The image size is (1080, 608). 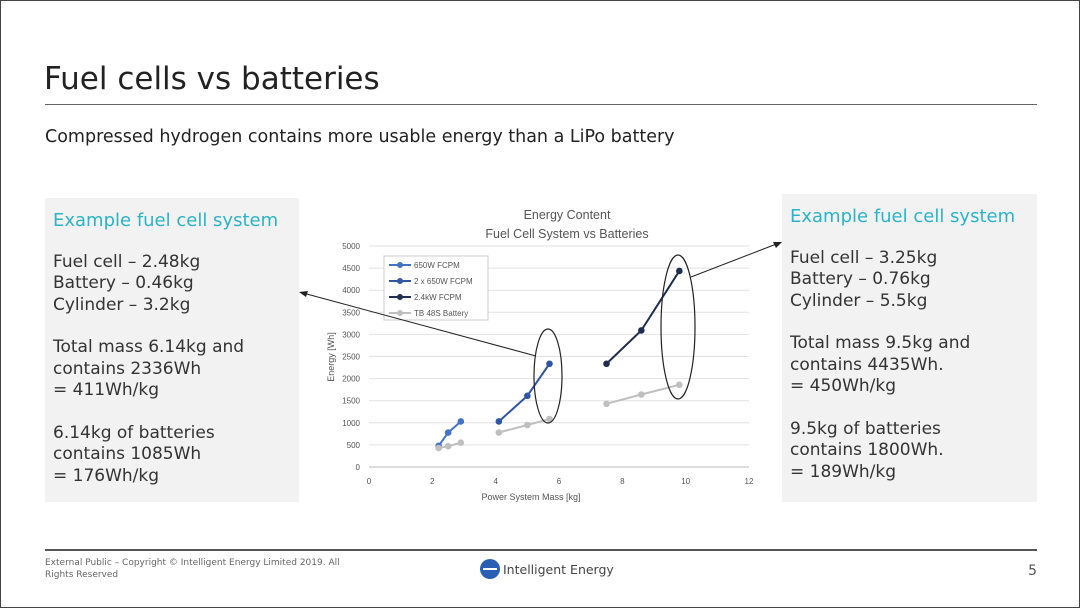 What do you see at coordinates (749, 481) in the screenshot?
I see `x-tick-label: 12` at bounding box center [749, 481].